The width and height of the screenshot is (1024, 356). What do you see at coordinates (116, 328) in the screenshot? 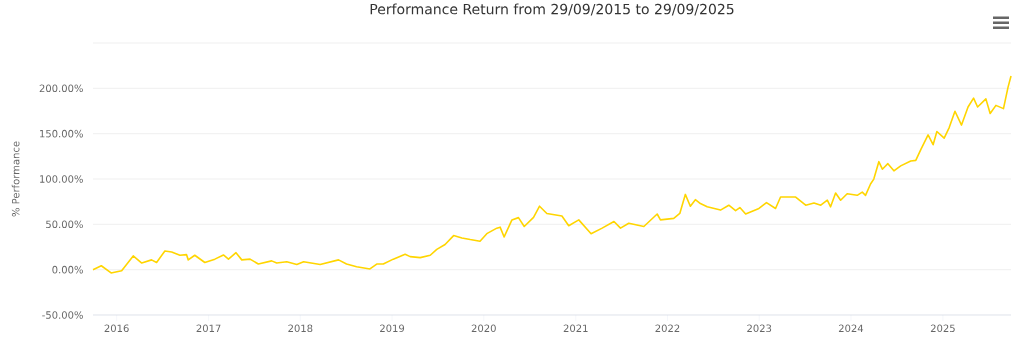
I see `x-tick-label: 2016` at bounding box center [116, 328].